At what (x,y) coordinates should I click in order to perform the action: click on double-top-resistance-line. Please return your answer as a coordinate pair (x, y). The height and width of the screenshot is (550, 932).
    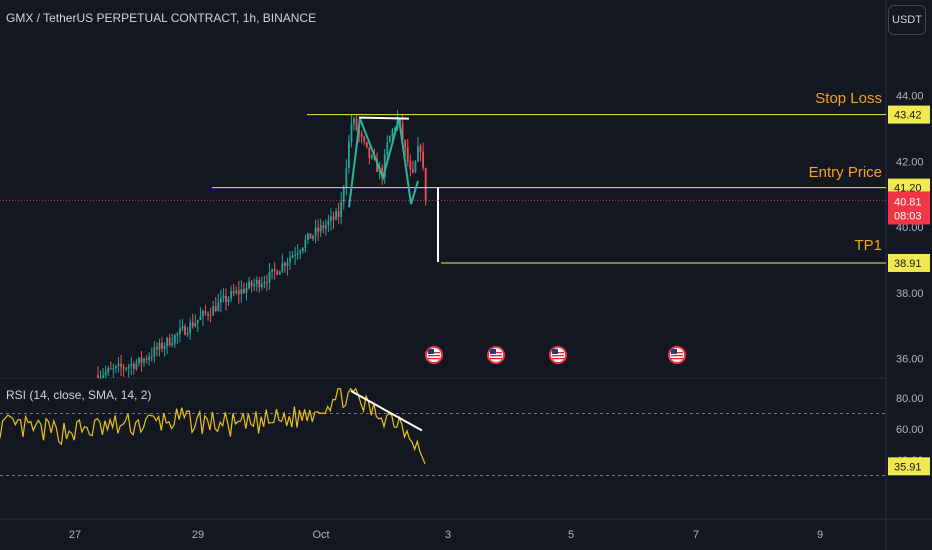
    Looking at the image, I should click on (384, 118).